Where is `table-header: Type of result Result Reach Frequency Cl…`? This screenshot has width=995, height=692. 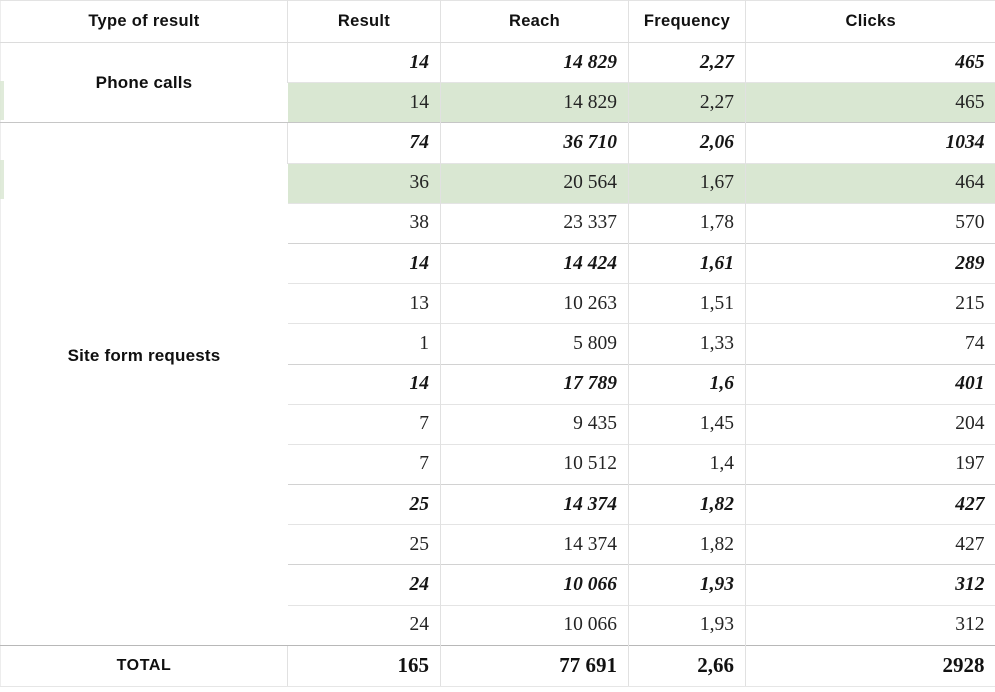
table-header: Type of result Result Reach Frequency Cl… is located at coordinates (497, 21).